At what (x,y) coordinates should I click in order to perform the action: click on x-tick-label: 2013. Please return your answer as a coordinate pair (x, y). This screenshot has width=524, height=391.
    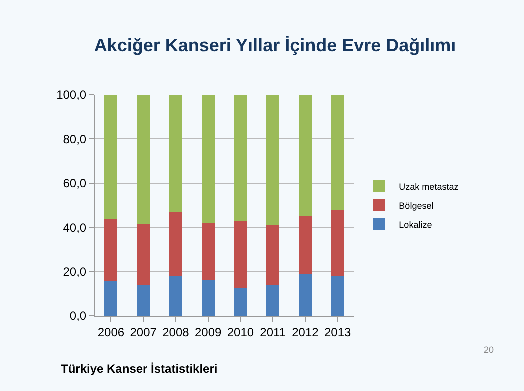
    Looking at the image, I should click on (338, 332).